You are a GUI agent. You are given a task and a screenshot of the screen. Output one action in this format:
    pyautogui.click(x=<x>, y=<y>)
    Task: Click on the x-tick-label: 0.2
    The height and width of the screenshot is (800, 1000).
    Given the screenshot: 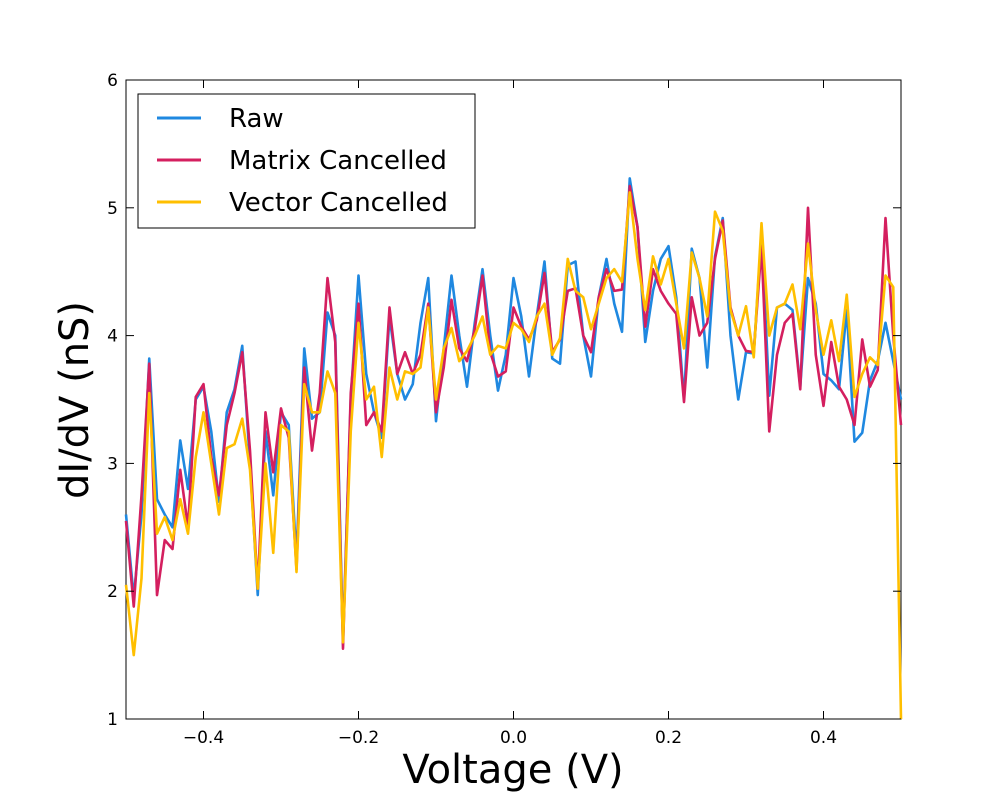 What is the action you would take?
    pyautogui.click(x=668, y=738)
    